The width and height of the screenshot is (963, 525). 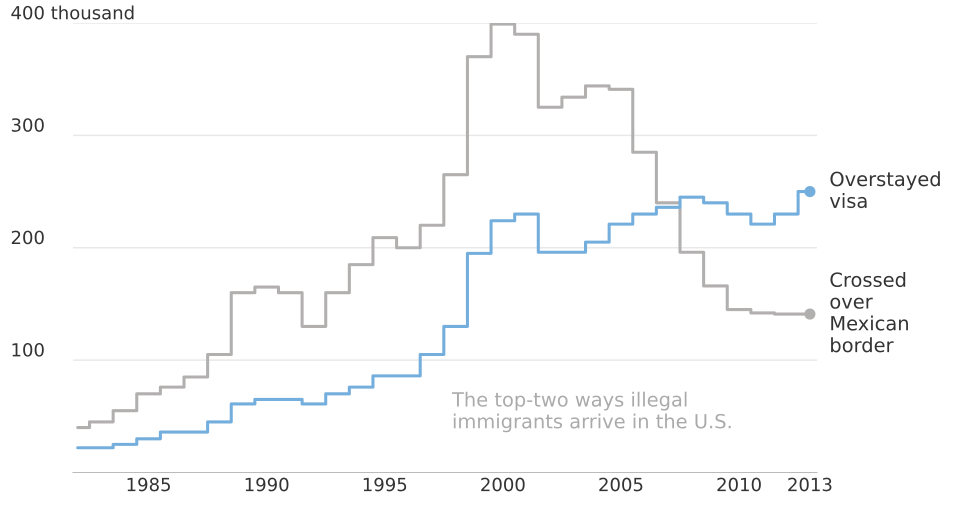 What do you see at coordinates (28, 237) in the screenshot?
I see `y-tick-label: 200` at bounding box center [28, 237].